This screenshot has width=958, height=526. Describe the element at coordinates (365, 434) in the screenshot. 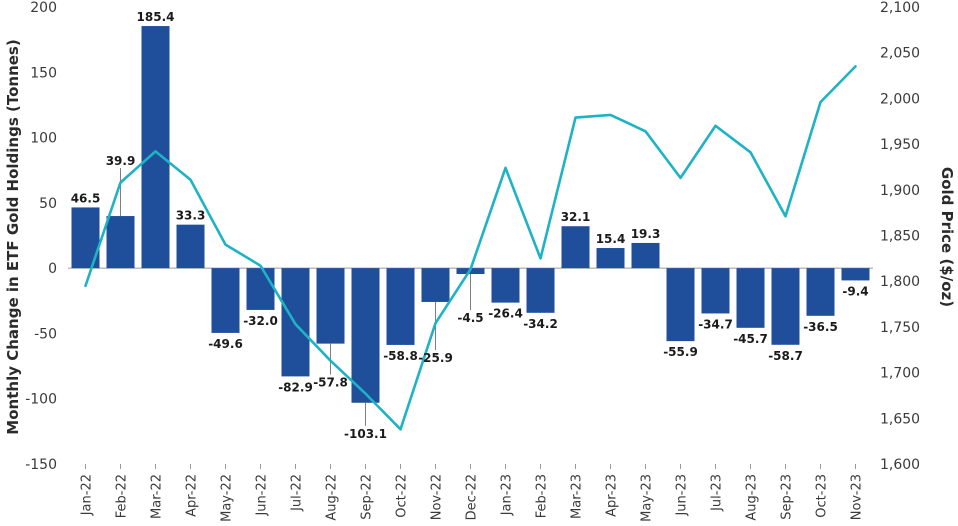

I see `bar-data-label: -103.1` at that location.